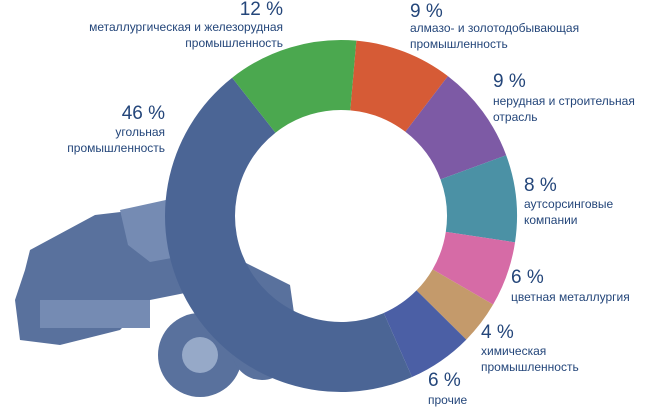 The image size is (650, 410). I want to click on category-label: аутсорсинговые, so click(569, 204).